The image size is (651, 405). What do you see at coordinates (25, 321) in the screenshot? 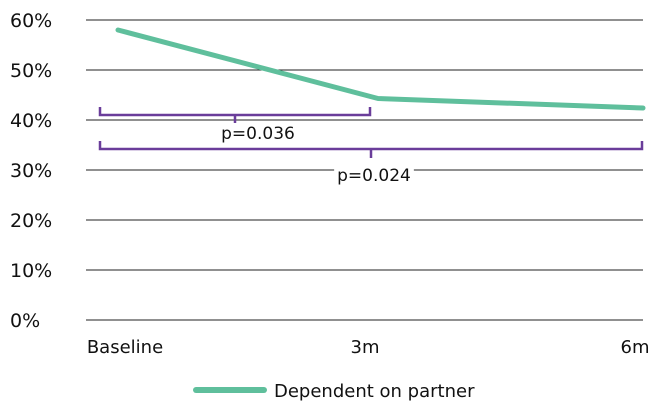
I see `y-tick-label: 0%` at bounding box center [25, 321].